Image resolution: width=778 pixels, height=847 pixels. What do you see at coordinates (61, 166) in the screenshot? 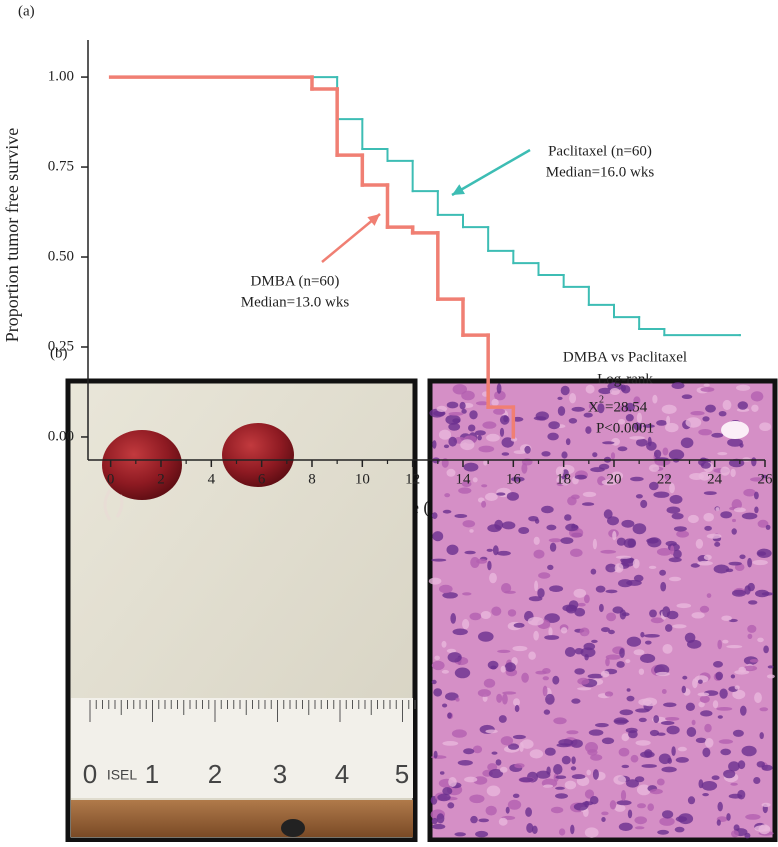
I see `y-tick-label: 0.75` at bounding box center [61, 166].